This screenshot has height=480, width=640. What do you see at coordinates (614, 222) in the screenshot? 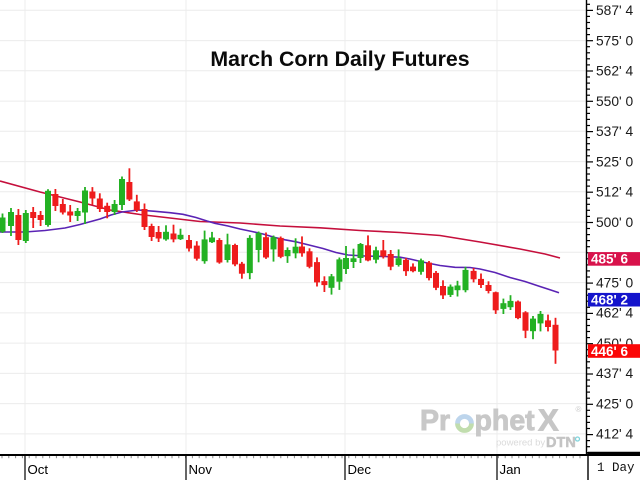
I see `svg-text: 500' 0` at bounding box center [614, 222].